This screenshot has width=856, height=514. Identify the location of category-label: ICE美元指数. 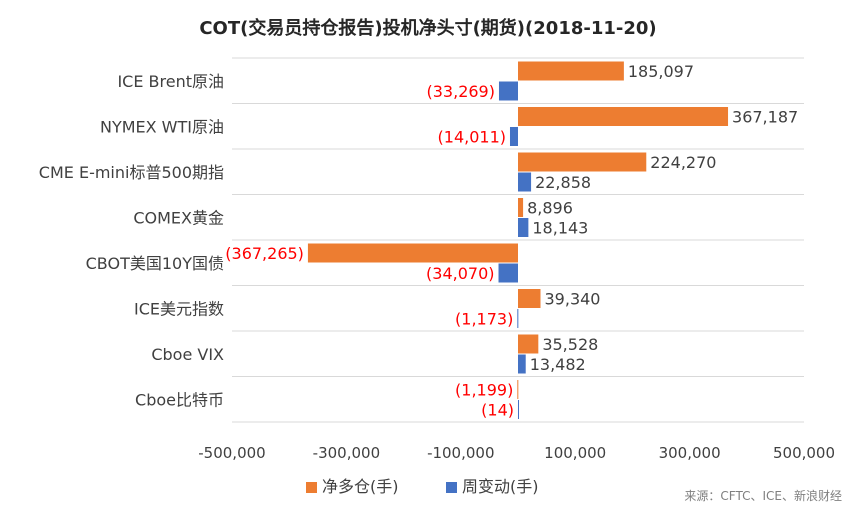
(179, 308).